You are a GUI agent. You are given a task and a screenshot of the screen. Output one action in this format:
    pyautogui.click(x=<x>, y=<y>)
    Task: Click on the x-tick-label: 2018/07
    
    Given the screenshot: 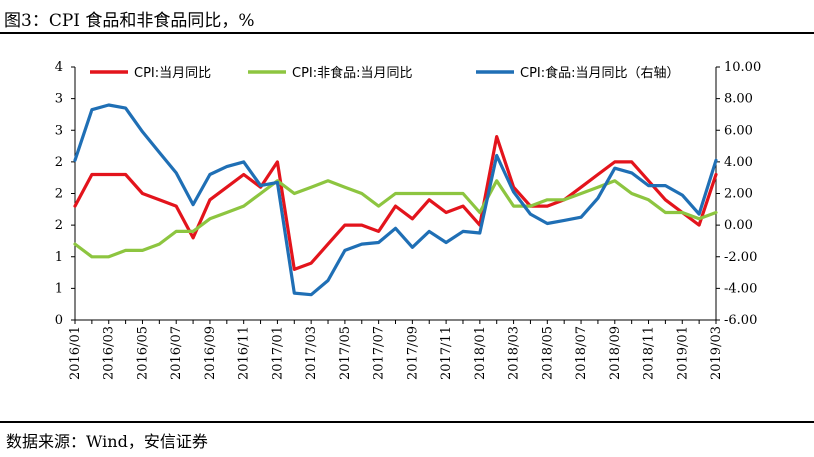 What is the action you would take?
    pyautogui.click(x=581, y=353)
    